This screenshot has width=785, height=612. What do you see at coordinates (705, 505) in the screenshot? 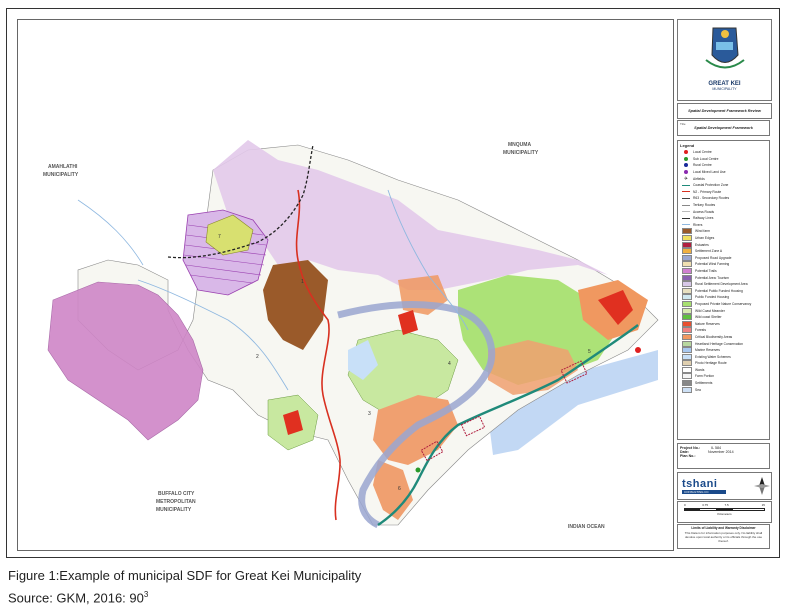
I see `scale-tick: 3.75` at bounding box center [705, 505].